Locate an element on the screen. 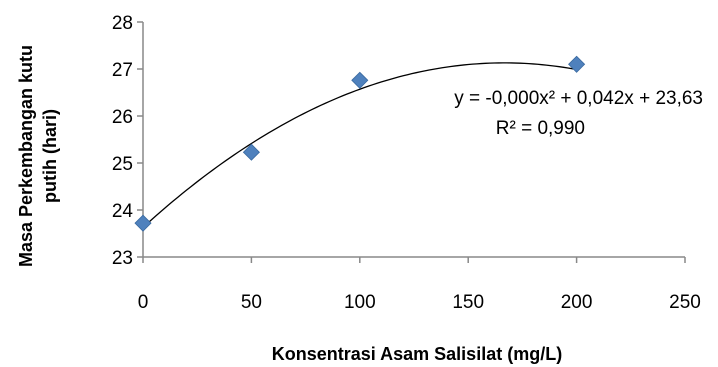  y-tick-label: 24 is located at coordinates (123, 211).